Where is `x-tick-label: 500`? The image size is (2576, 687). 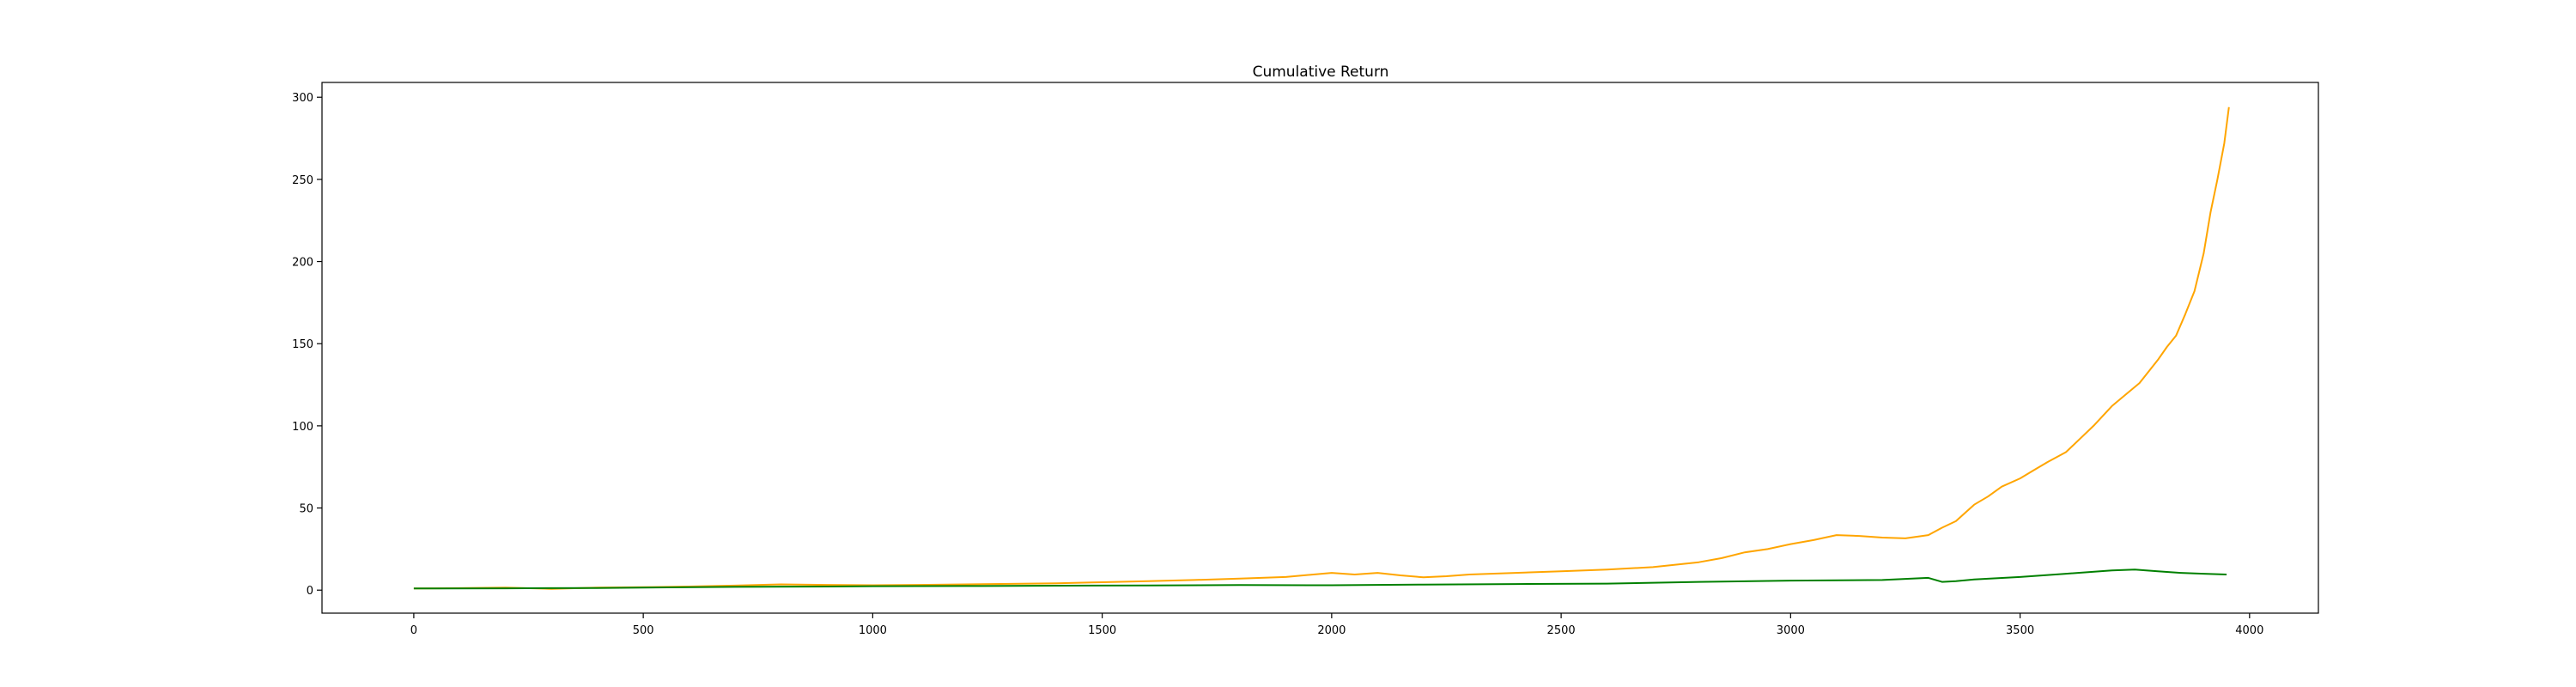 x-tick-label: 500 is located at coordinates (643, 630).